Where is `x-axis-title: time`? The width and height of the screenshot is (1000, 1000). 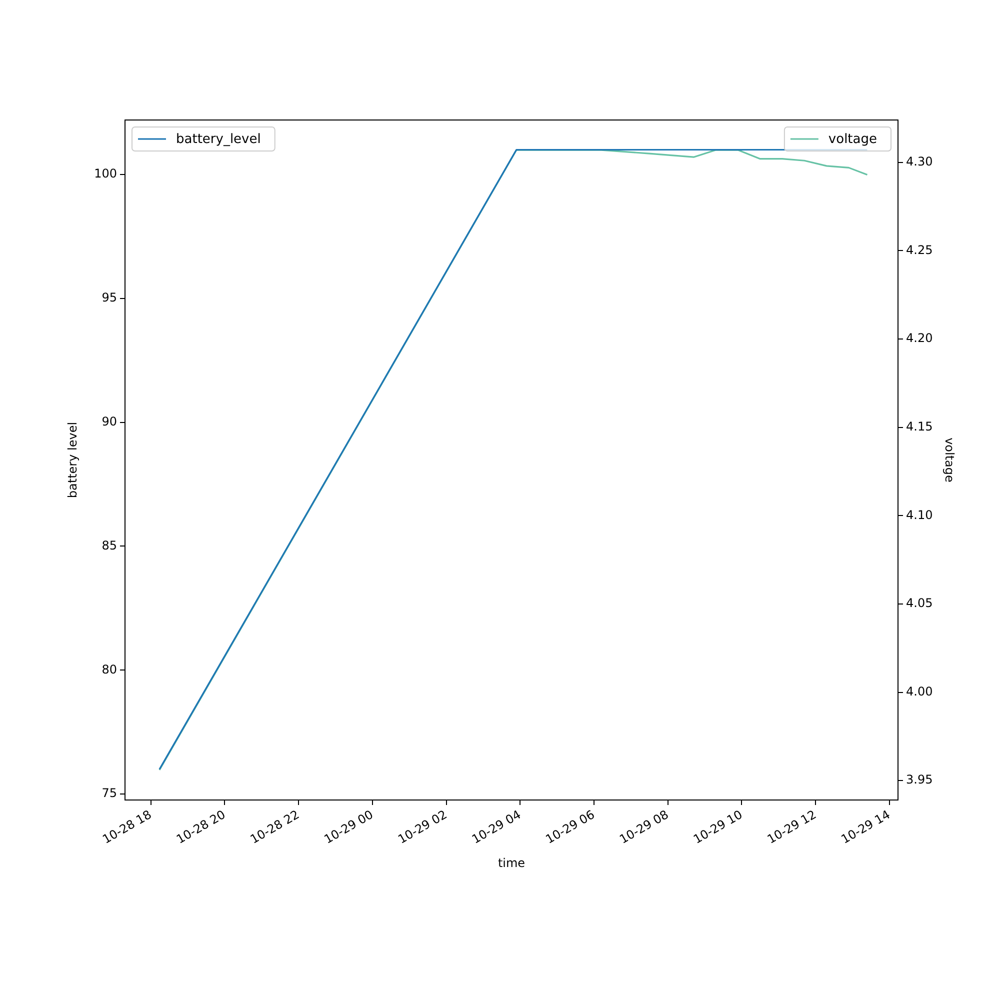 x-axis-title: time is located at coordinates (512, 863).